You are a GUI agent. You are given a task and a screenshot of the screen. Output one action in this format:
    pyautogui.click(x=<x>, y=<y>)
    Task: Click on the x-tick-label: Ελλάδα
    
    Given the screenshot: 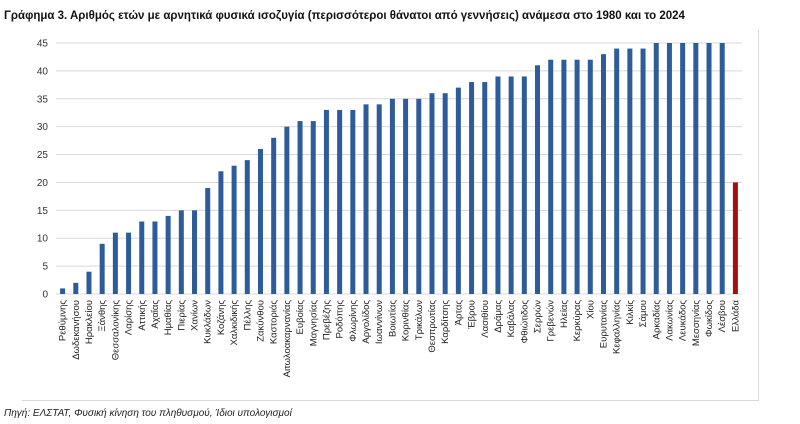 What is the action you would take?
    pyautogui.click(x=735, y=315)
    